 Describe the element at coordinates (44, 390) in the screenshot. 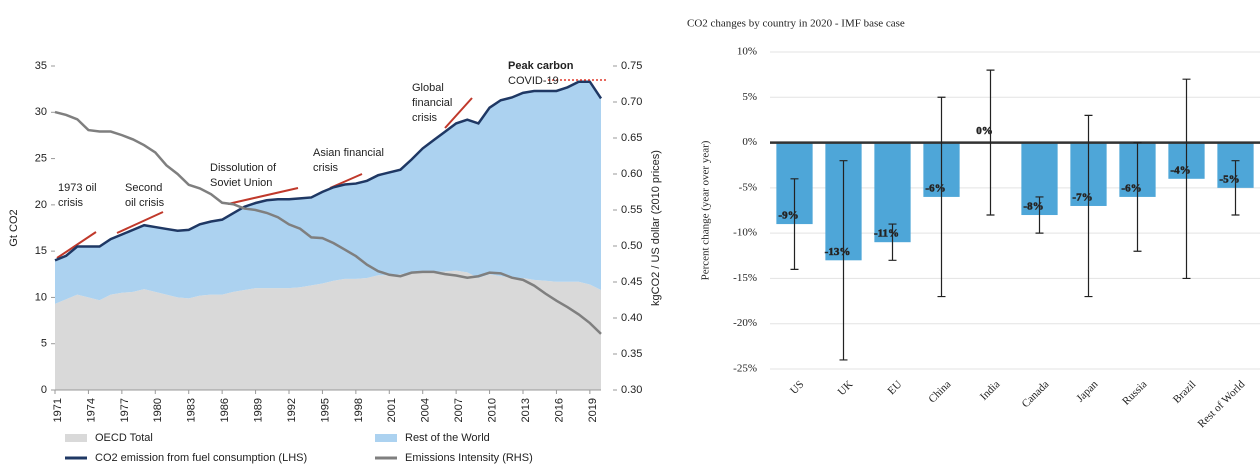

I see `y-tick-label: 0` at that location.